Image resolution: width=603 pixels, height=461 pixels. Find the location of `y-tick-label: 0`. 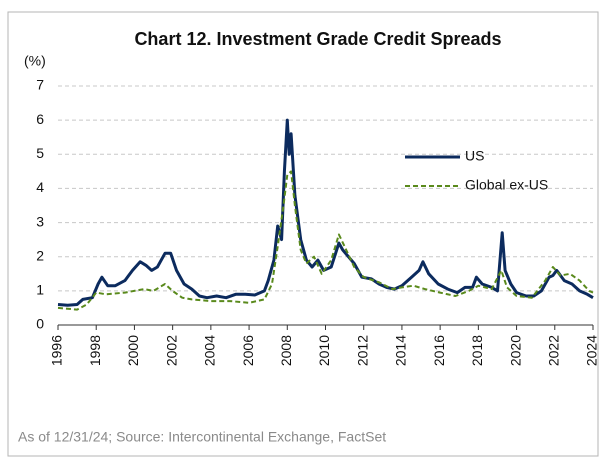

y-tick-label: 0 is located at coordinates (40, 324).